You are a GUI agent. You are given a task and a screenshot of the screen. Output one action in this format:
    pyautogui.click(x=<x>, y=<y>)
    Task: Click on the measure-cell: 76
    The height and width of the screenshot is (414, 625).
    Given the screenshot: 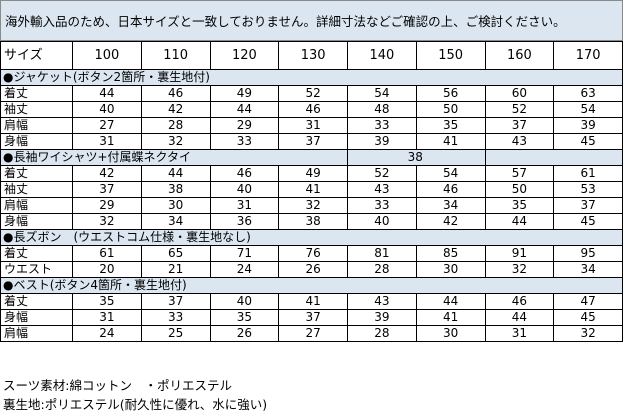 What is the action you would take?
    pyautogui.click(x=313, y=253)
    